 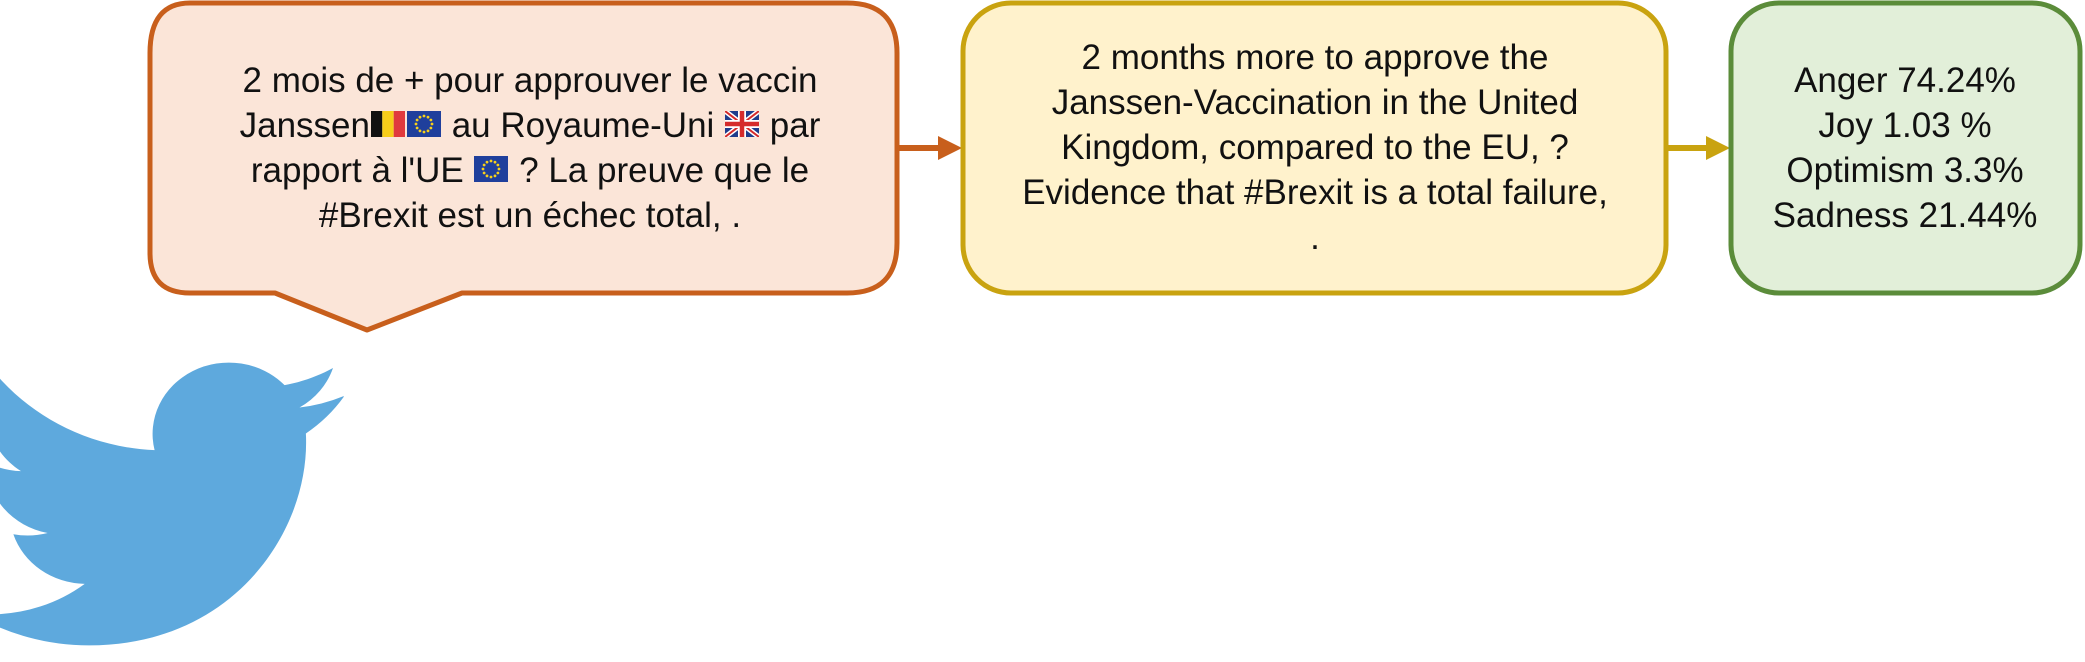 I want to click on source-tweet-fragment: au Royaume-Uni, so click(x=583, y=125).